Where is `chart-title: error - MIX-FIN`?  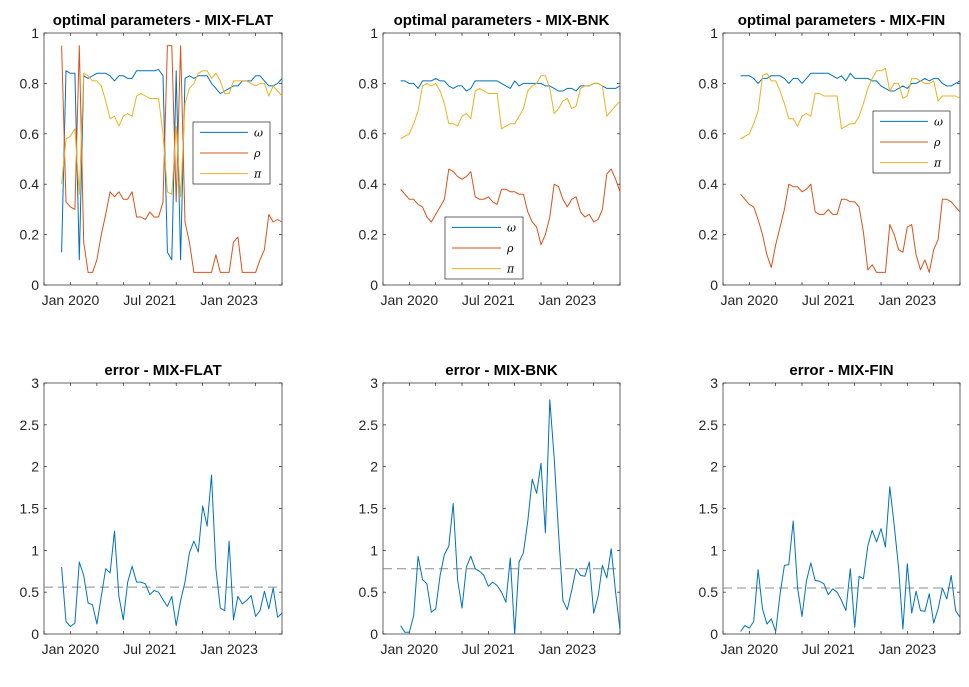 chart-title: error - MIX-FIN is located at coordinates (841, 370).